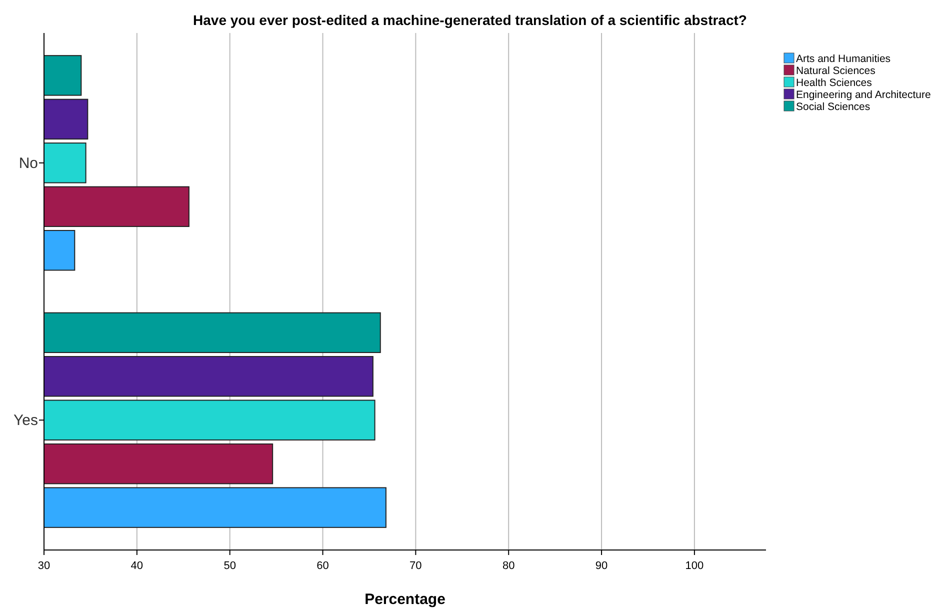  Describe the element at coordinates (834, 83) in the screenshot. I see `legend-label: Health Sciences` at that location.